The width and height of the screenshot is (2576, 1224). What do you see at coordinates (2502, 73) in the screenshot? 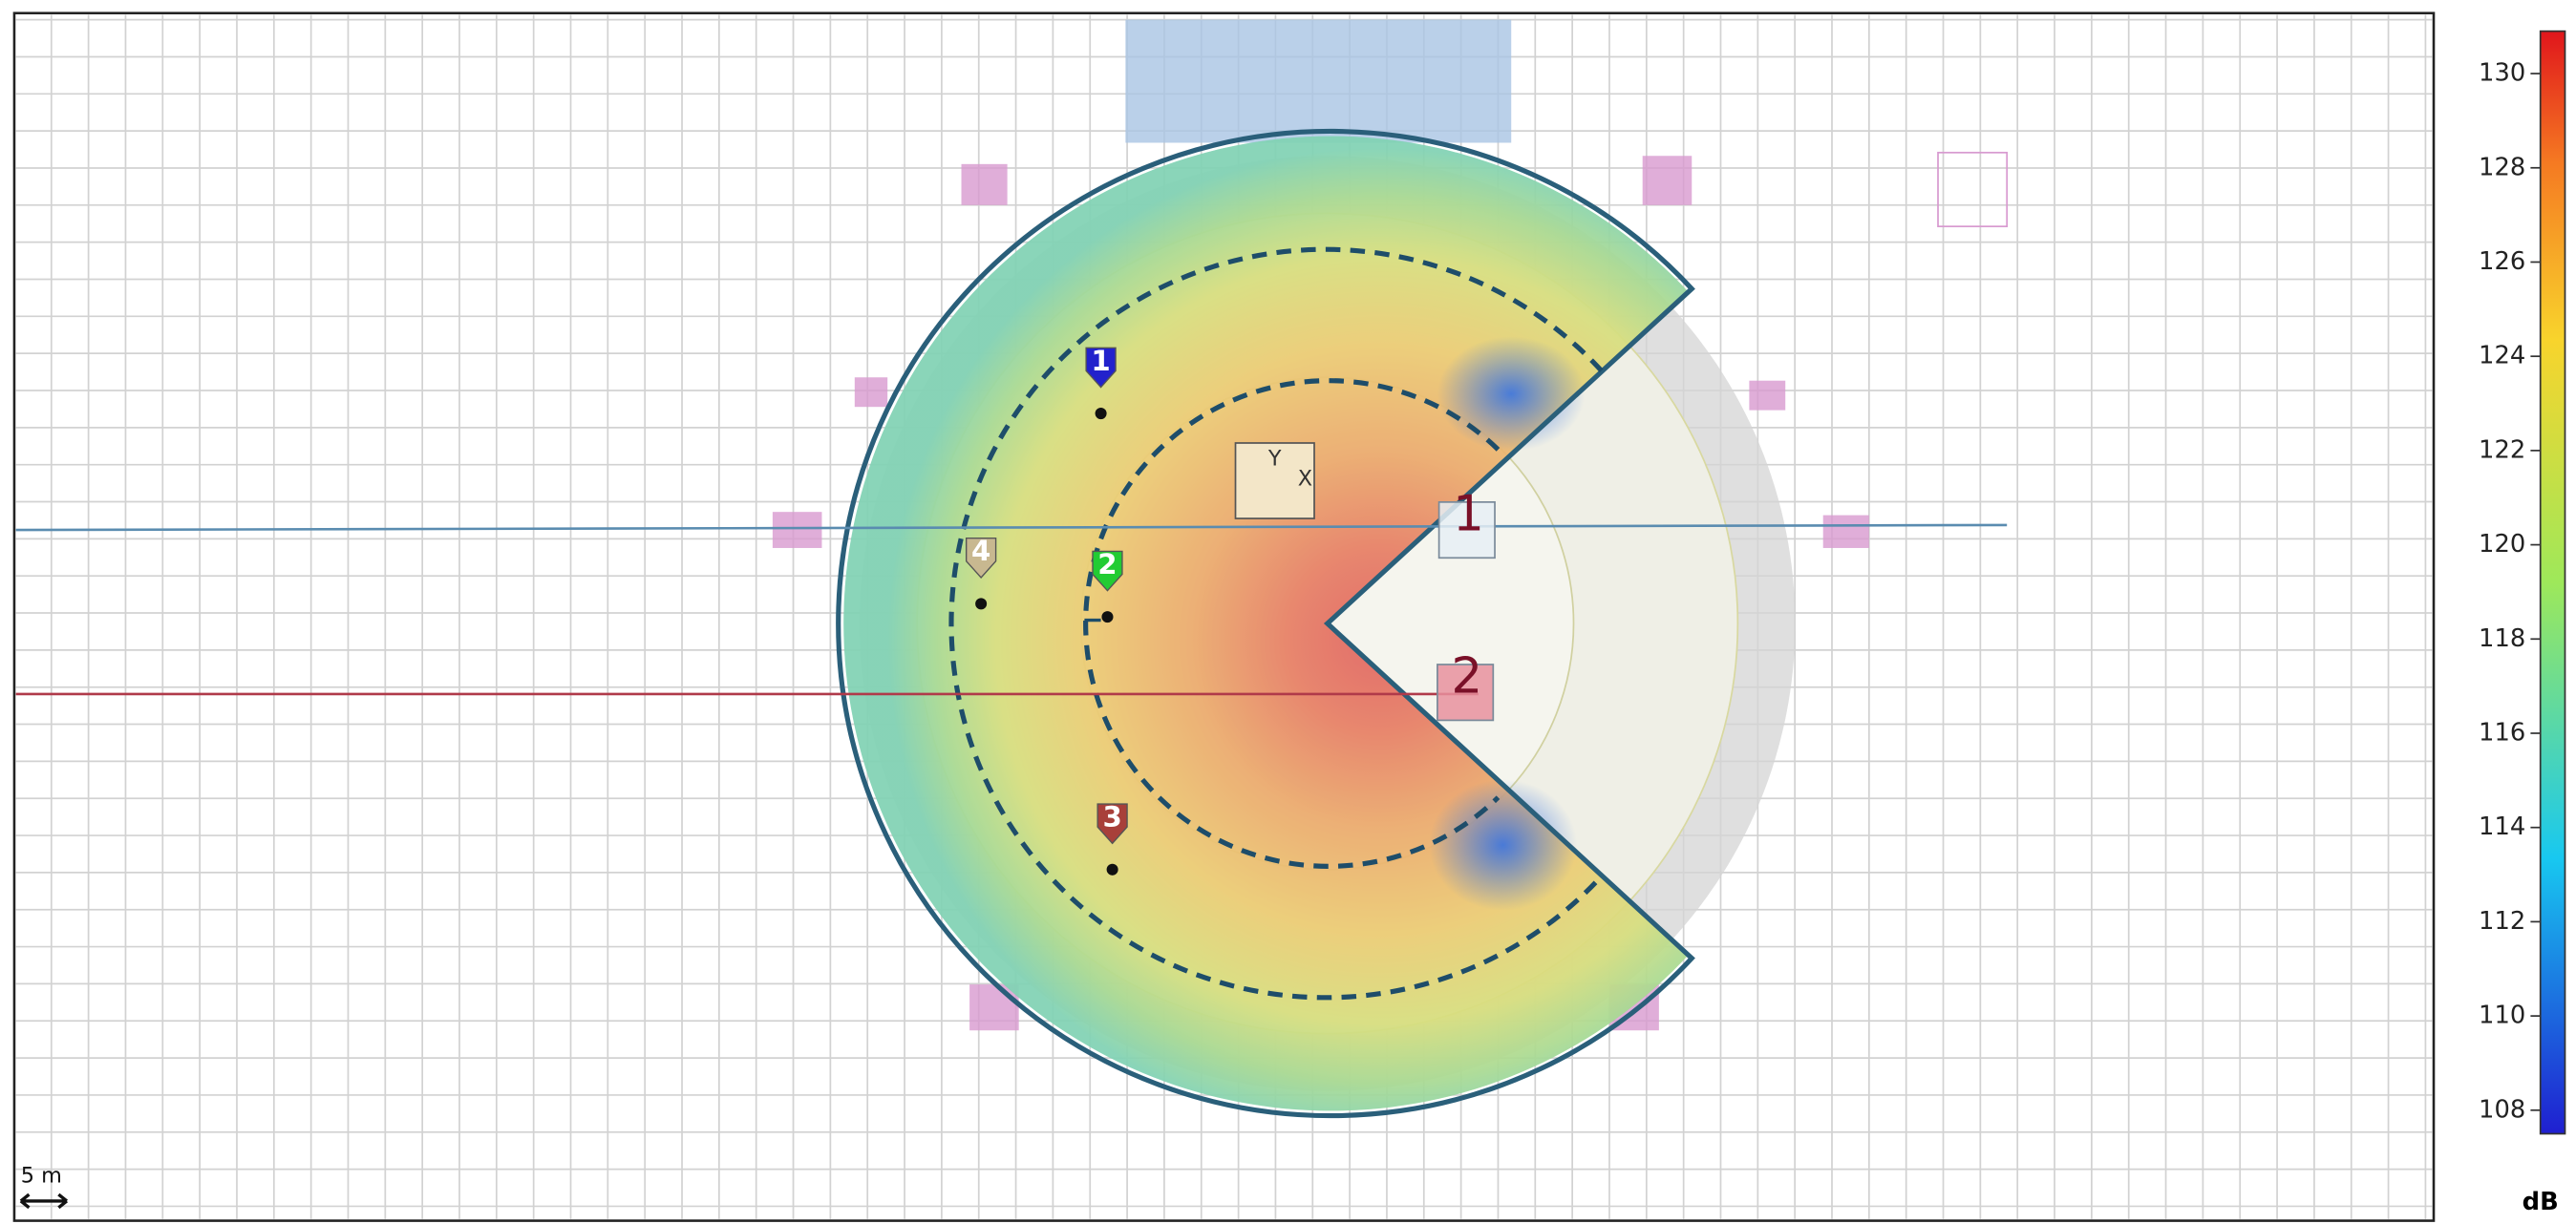
I see `colorbar-tick-label: 130` at bounding box center [2502, 73].